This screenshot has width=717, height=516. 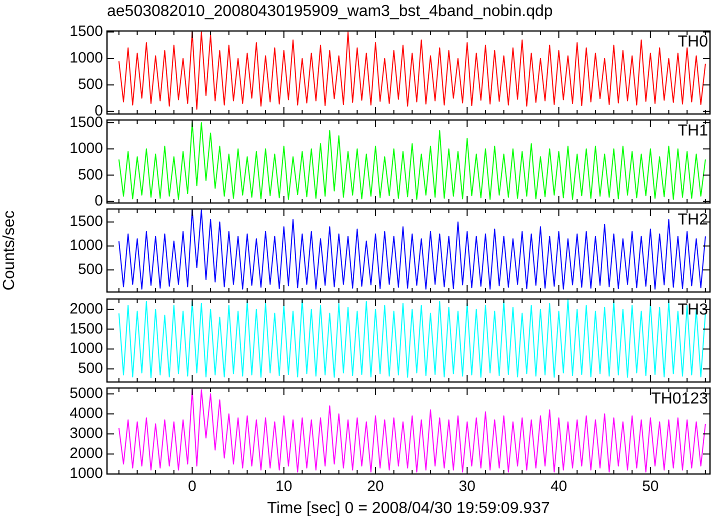 I want to click on y-tick-label: 3000, so click(x=86, y=433).